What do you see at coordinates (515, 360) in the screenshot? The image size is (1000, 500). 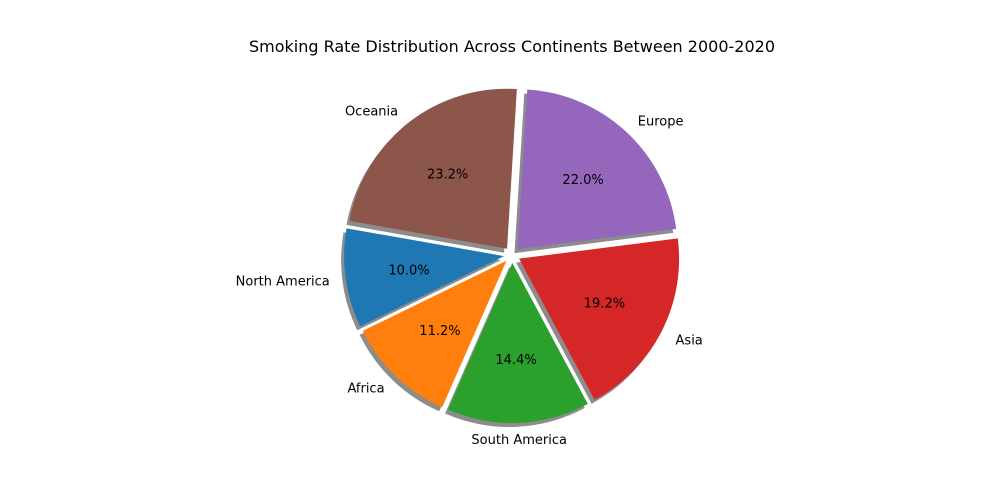 I see `pct-label-south-america: 14.4%` at bounding box center [515, 360].